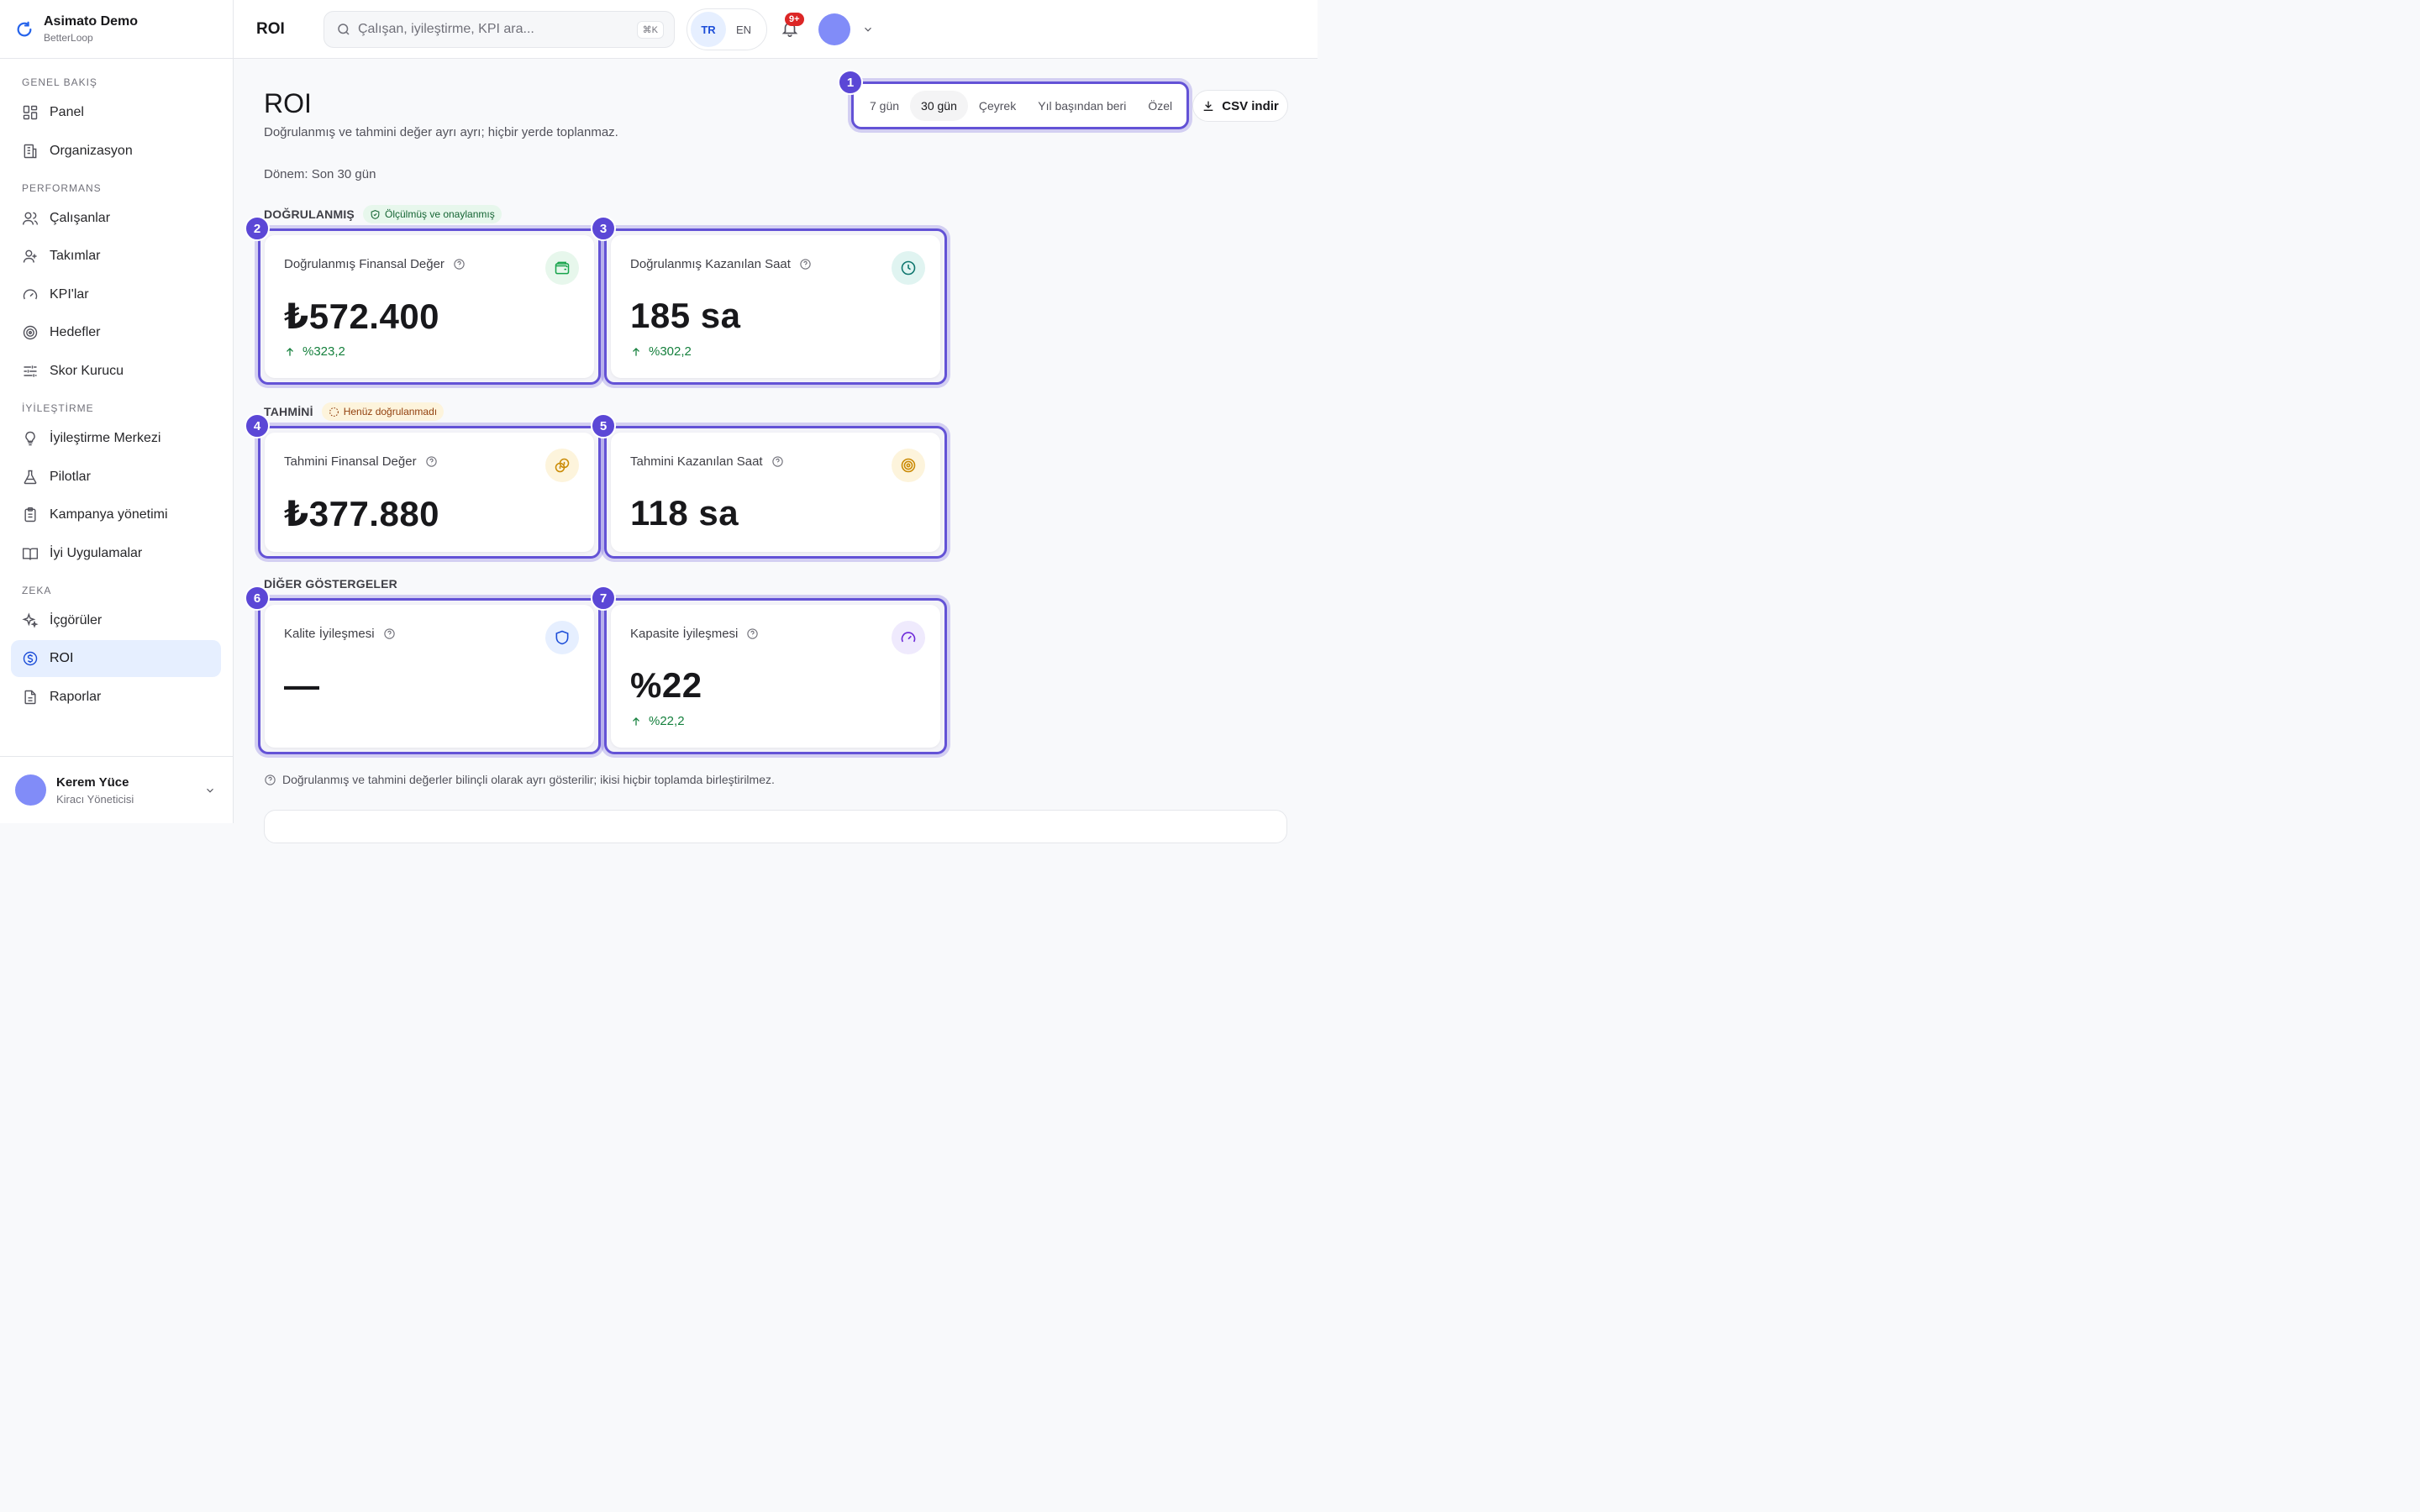 This screenshot has height=1512, width=2420. What do you see at coordinates (383, 411) in the screenshot?
I see `status-badge: Henüz doğrulanmadı` at bounding box center [383, 411].